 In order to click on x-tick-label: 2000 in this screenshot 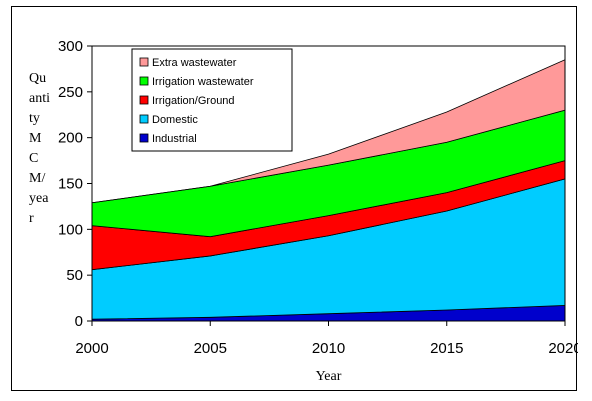, I will do `click(91, 348)`.